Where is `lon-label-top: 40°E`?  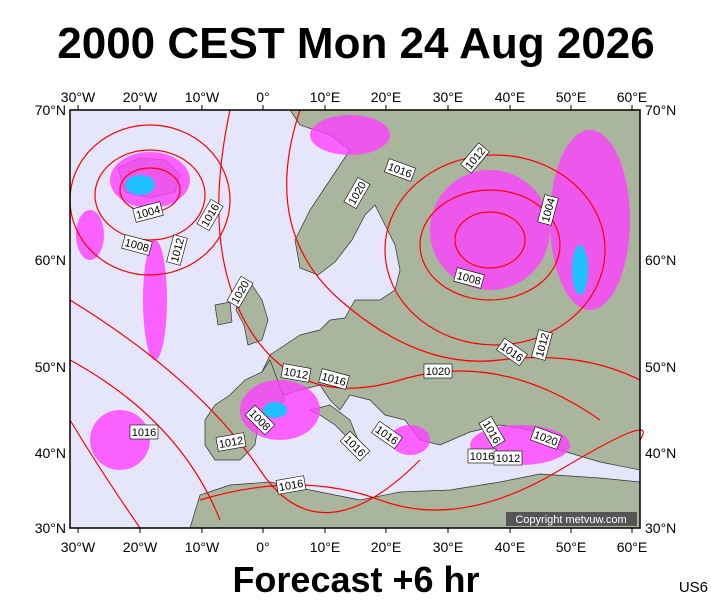
lon-label-top: 40°E is located at coordinates (510, 97).